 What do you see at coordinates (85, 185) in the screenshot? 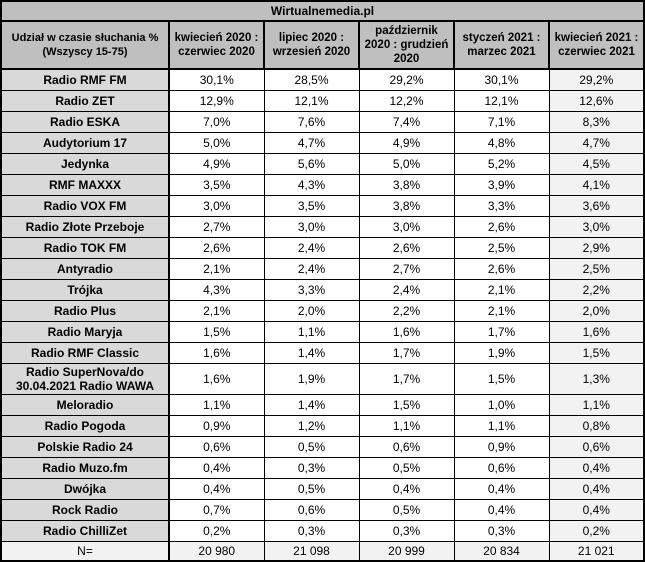
I see `station-name: RMF MAXXX` at bounding box center [85, 185].